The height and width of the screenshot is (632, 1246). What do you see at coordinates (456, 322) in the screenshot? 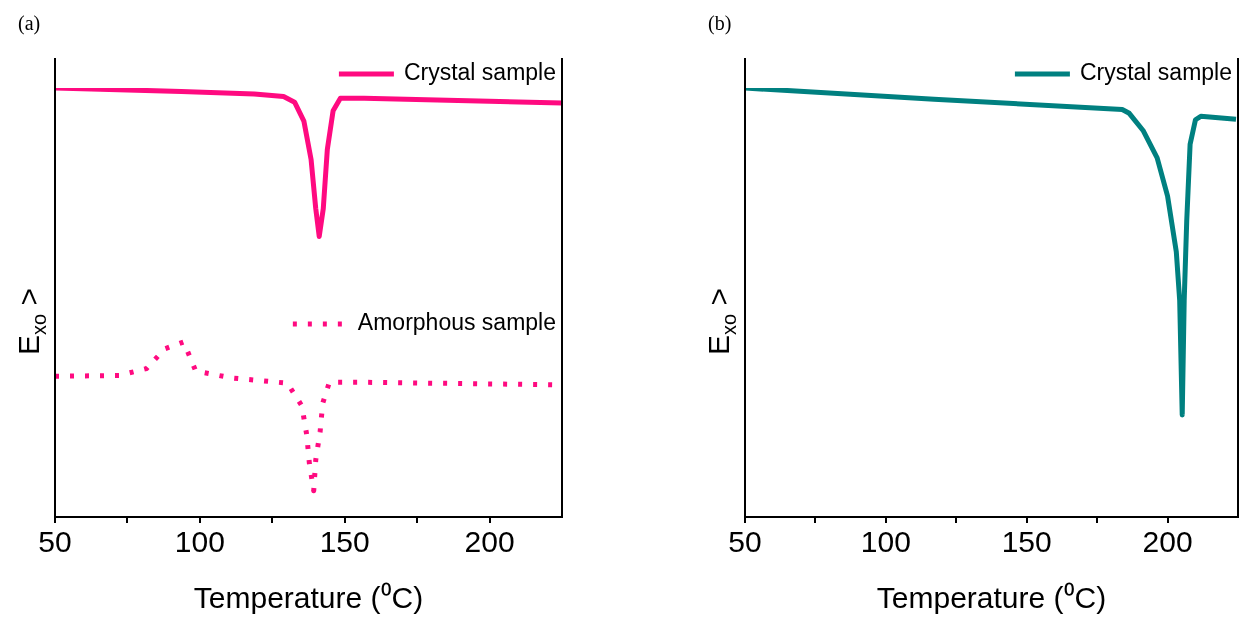
I see `legend-label: Amorphous sample` at bounding box center [456, 322].